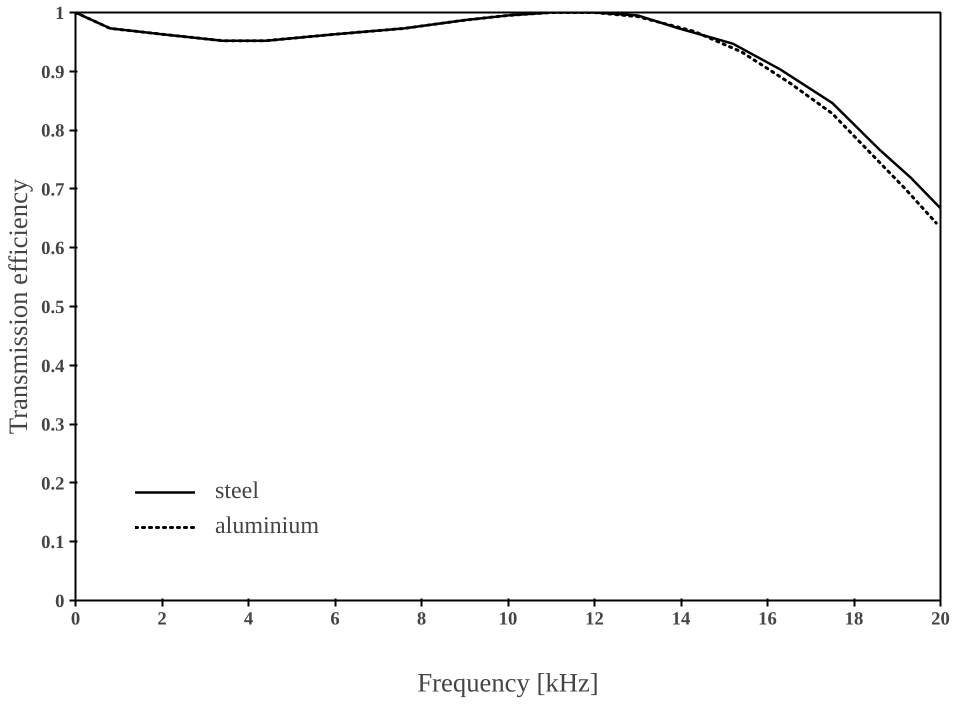 The image size is (971, 705). I want to click on y-tick-label: 0.2, so click(53, 483).